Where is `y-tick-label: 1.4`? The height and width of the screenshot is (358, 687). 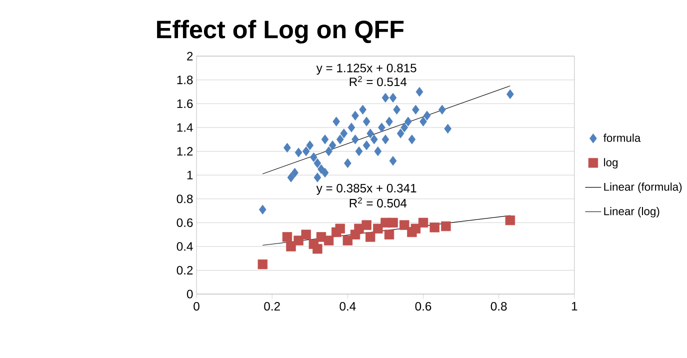
y-tick-label: 1.4 is located at coordinates (185, 127).